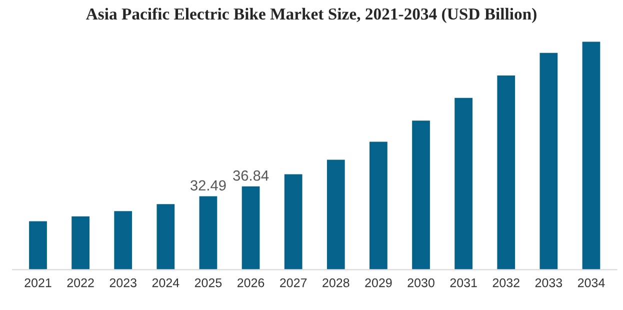 The width and height of the screenshot is (623, 310). Describe the element at coordinates (336, 283) in the screenshot. I see `x-tick-label: 2028` at that location.